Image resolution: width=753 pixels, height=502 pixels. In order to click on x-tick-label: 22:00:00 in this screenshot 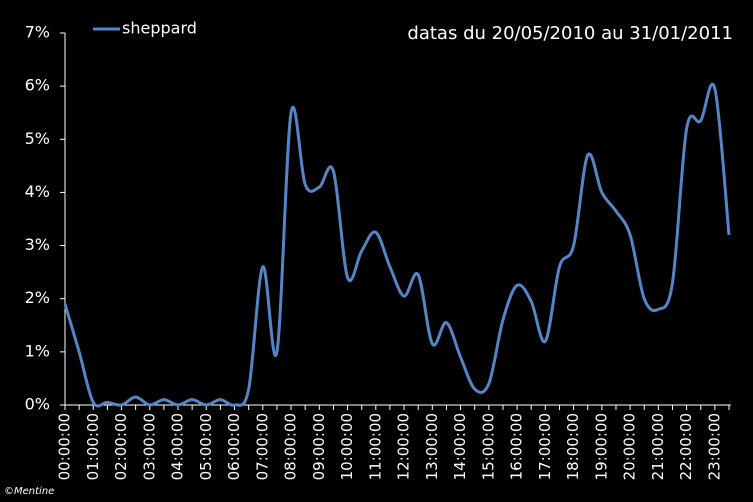, I will do `click(686, 446)`.